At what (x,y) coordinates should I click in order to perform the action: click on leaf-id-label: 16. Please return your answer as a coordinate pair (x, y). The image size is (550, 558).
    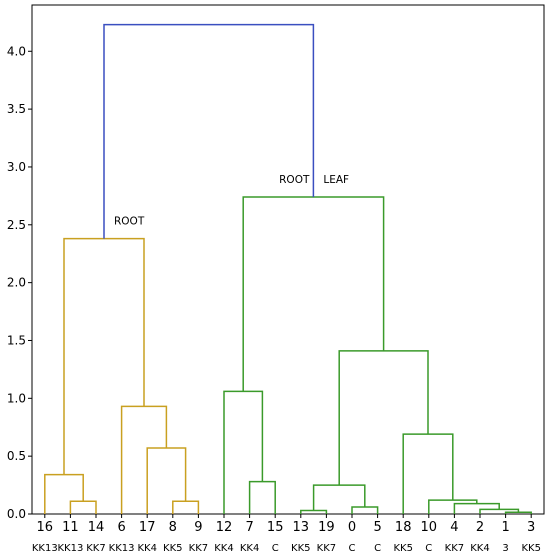
    Looking at the image, I should click on (45, 527).